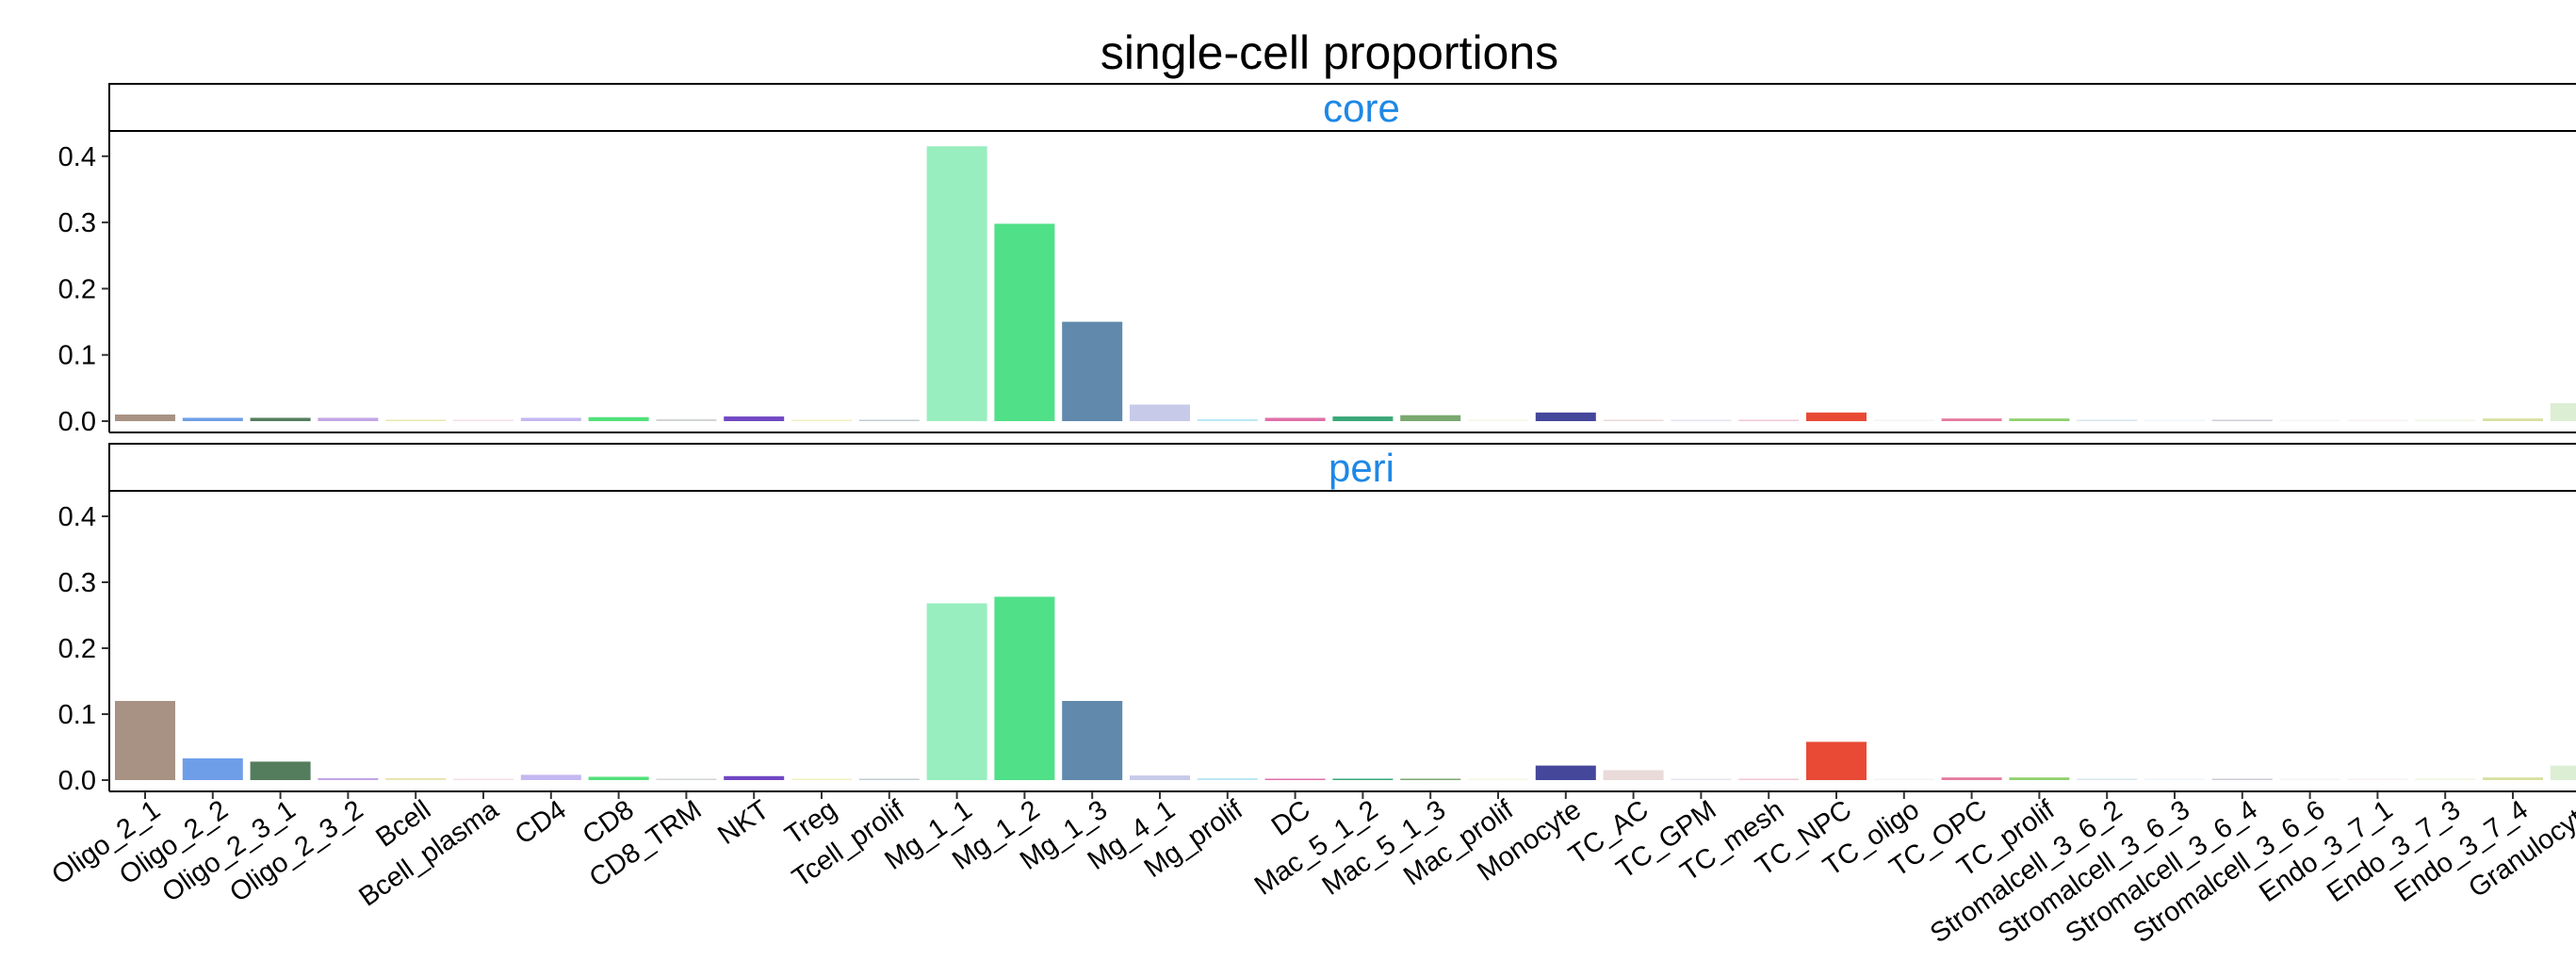 This screenshot has width=2576, height=977. What do you see at coordinates (754, 418) in the screenshot?
I see `bar-core-NKT` at bounding box center [754, 418].